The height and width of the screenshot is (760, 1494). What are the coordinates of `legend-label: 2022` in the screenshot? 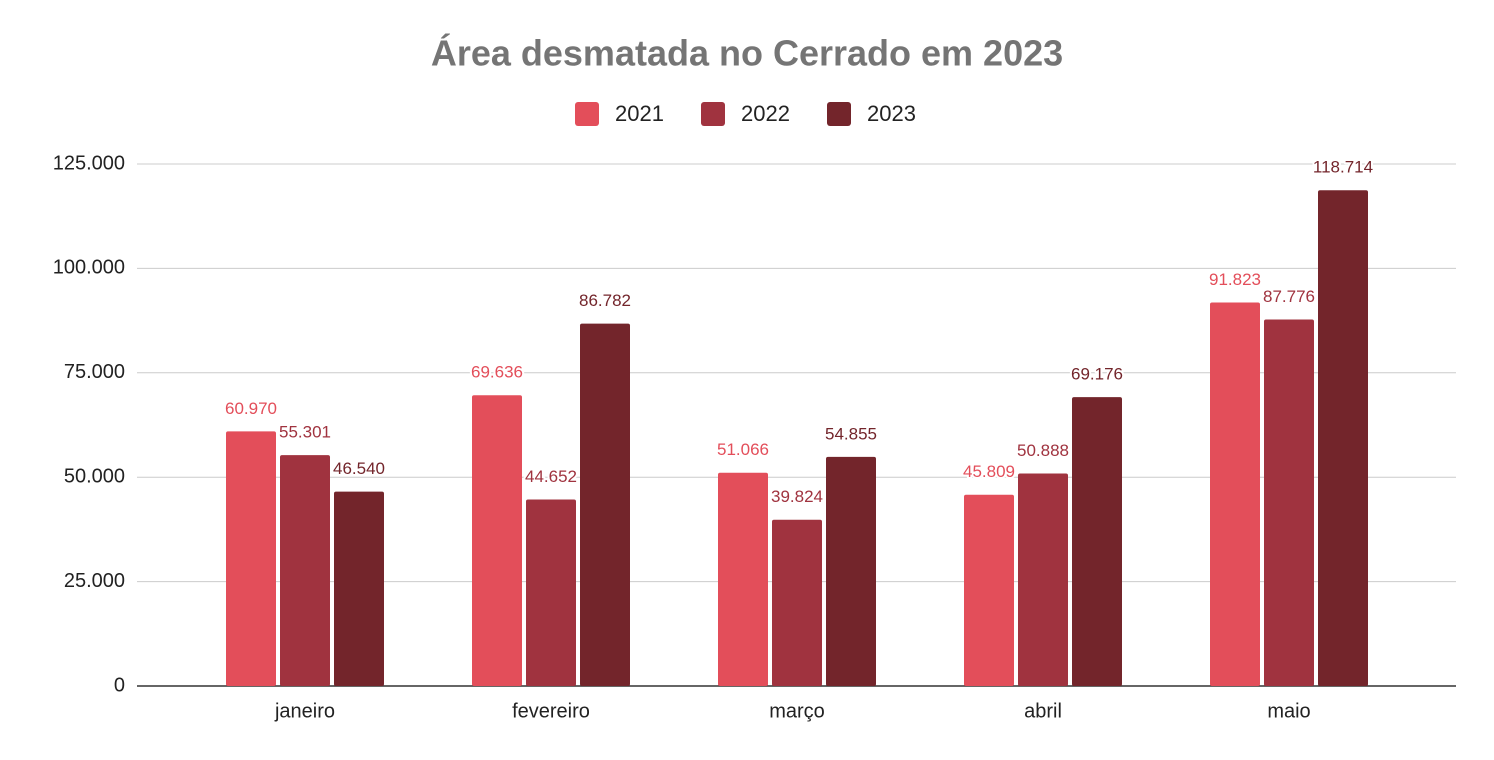 It's located at (765, 113).